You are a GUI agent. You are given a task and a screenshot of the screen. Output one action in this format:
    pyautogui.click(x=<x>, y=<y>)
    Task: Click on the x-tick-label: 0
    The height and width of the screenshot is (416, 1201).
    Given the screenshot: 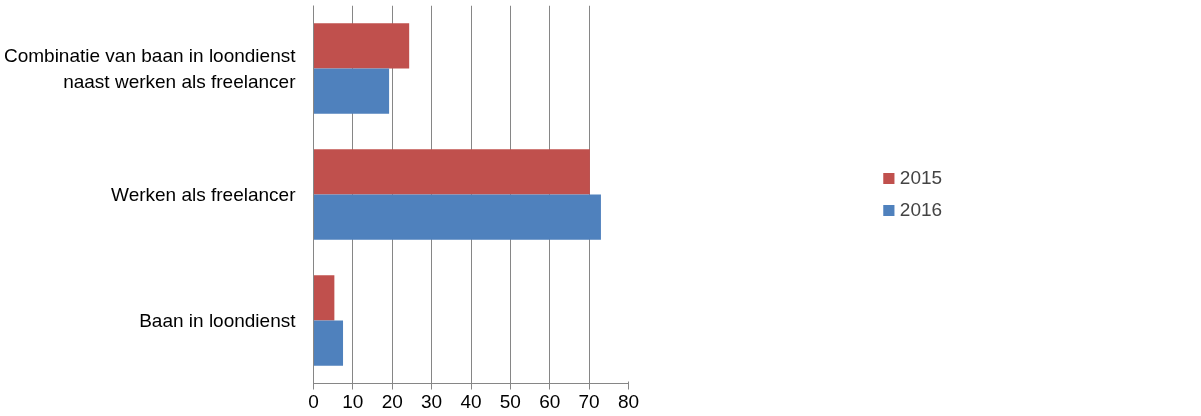 What is the action you would take?
    pyautogui.click(x=313, y=401)
    